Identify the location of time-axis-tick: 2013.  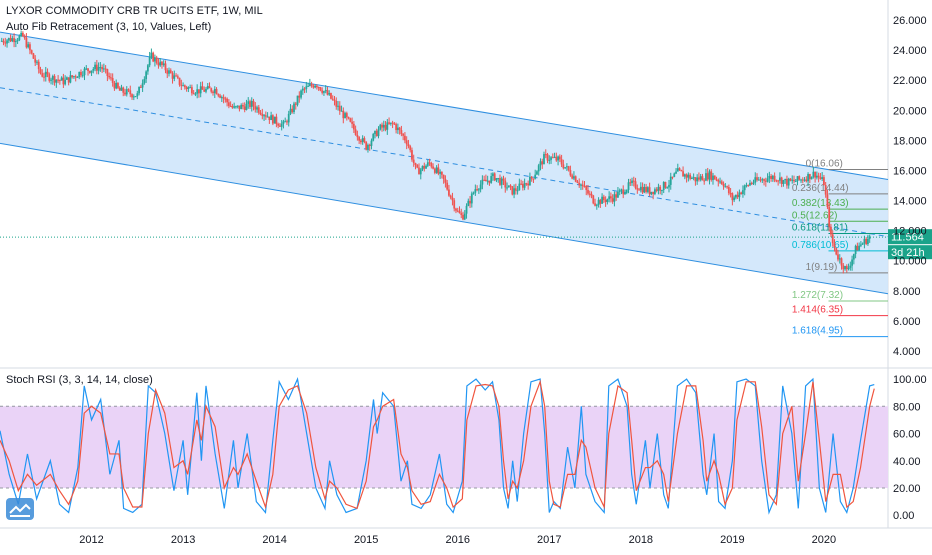
(183, 540).